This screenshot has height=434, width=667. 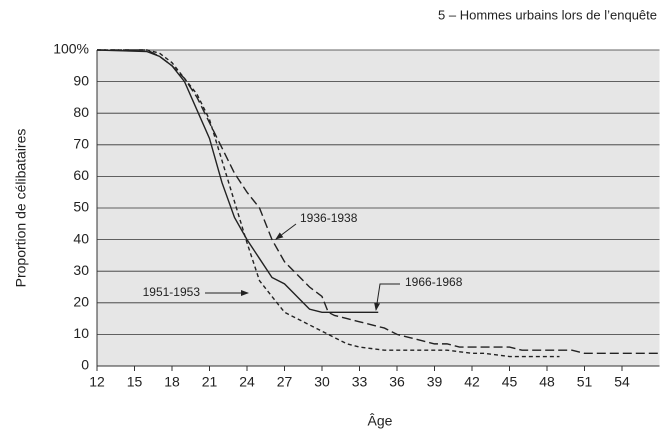 What do you see at coordinates (380, 421) in the screenshot?
I see `x-axis-label: Âge` at bounding box center [380, 421].